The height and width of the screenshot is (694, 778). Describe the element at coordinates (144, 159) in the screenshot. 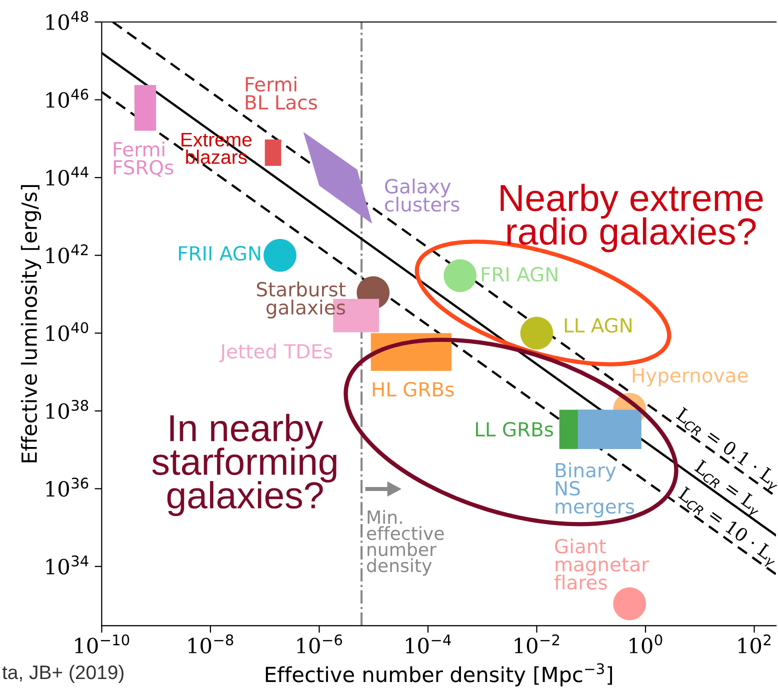

I see `series-label: Fermi FSRQs` at that location.